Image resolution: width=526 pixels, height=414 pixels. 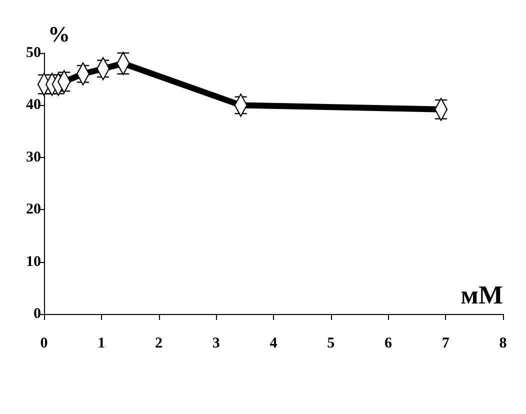 I want to click on y-tick-label: 50, so click(x=33, y=53).